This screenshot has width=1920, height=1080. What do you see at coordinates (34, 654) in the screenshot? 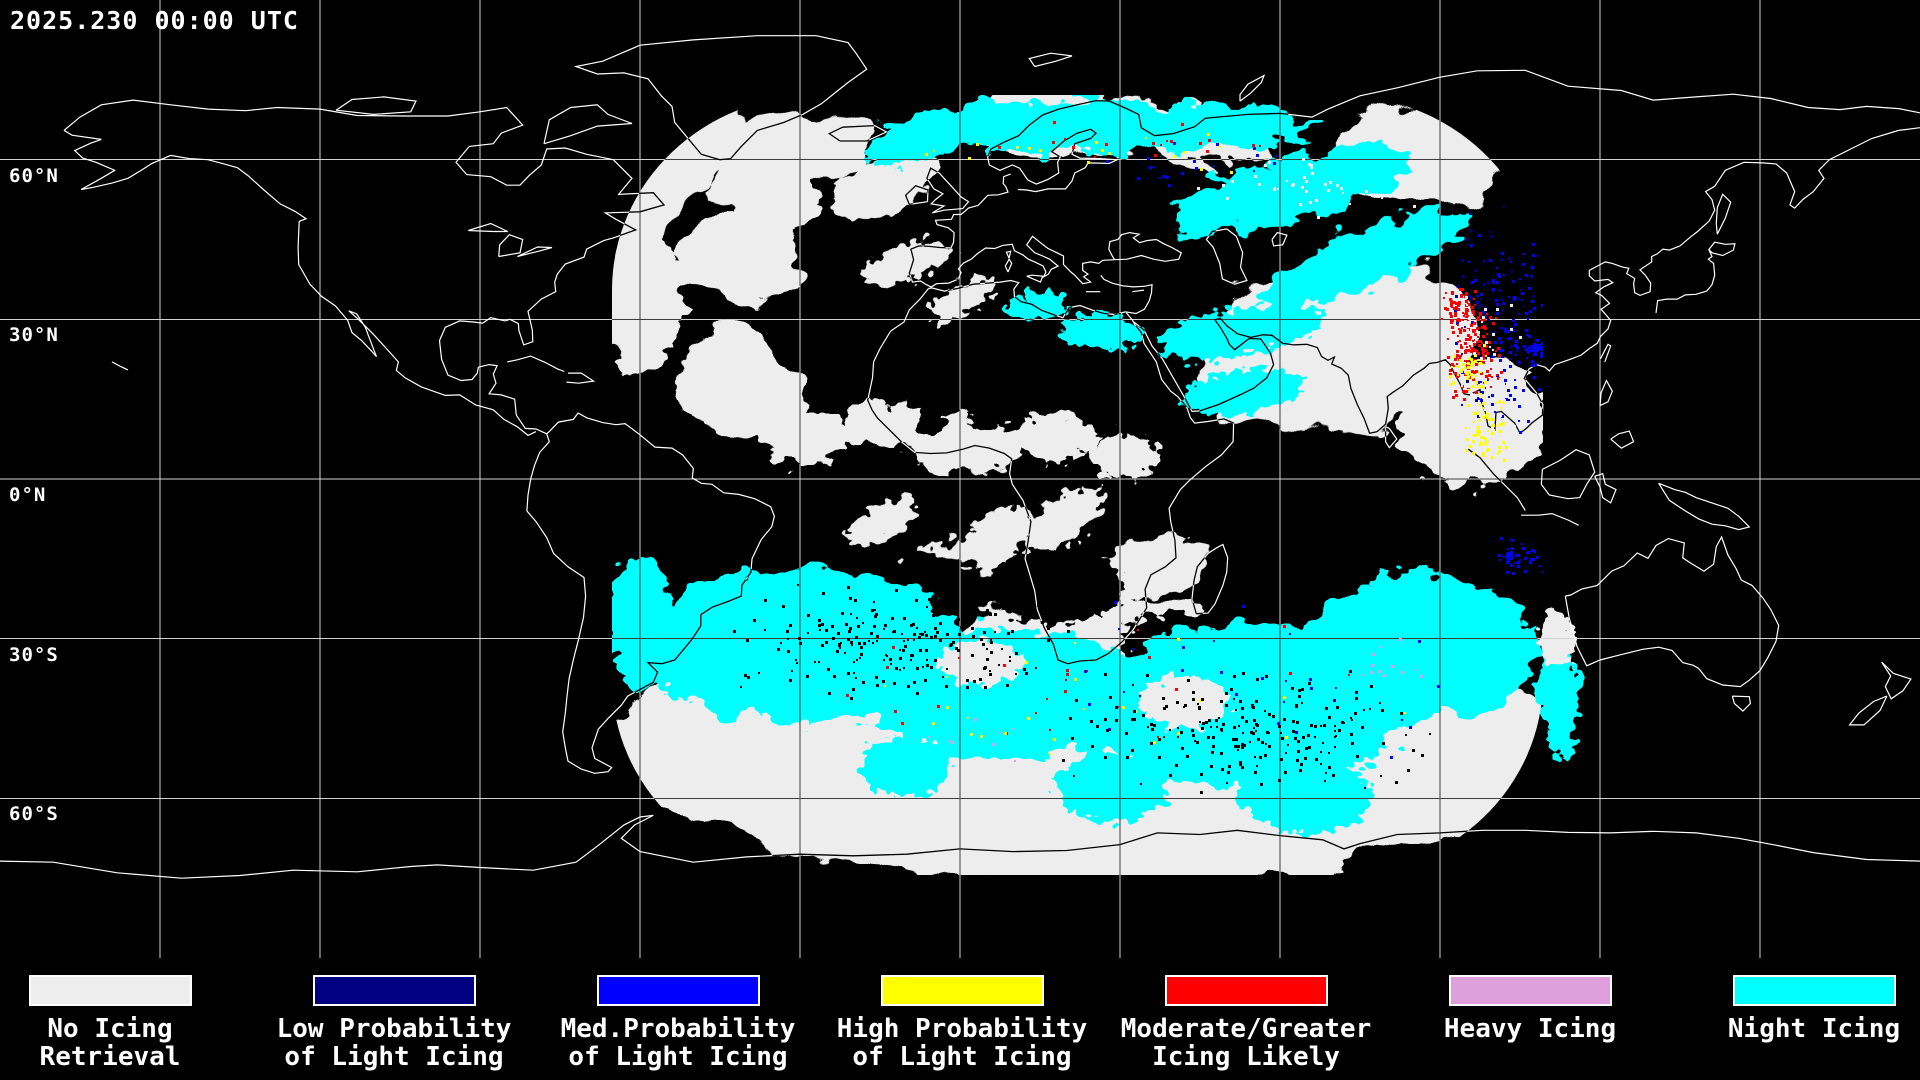
I see `latitude-label: 30°S` at bounding box center [34, 654].